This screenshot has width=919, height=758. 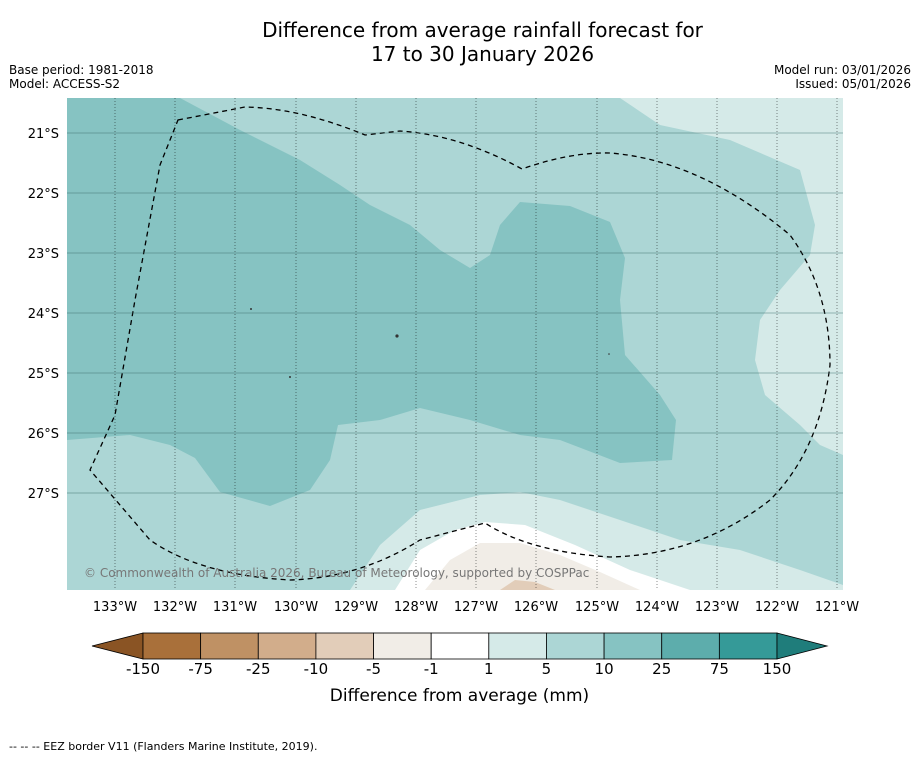 What do you see at coordinates (200, 669) in the screenshot?
I see `colorbar-tick-label: -75` at bounding box center [200, 669].